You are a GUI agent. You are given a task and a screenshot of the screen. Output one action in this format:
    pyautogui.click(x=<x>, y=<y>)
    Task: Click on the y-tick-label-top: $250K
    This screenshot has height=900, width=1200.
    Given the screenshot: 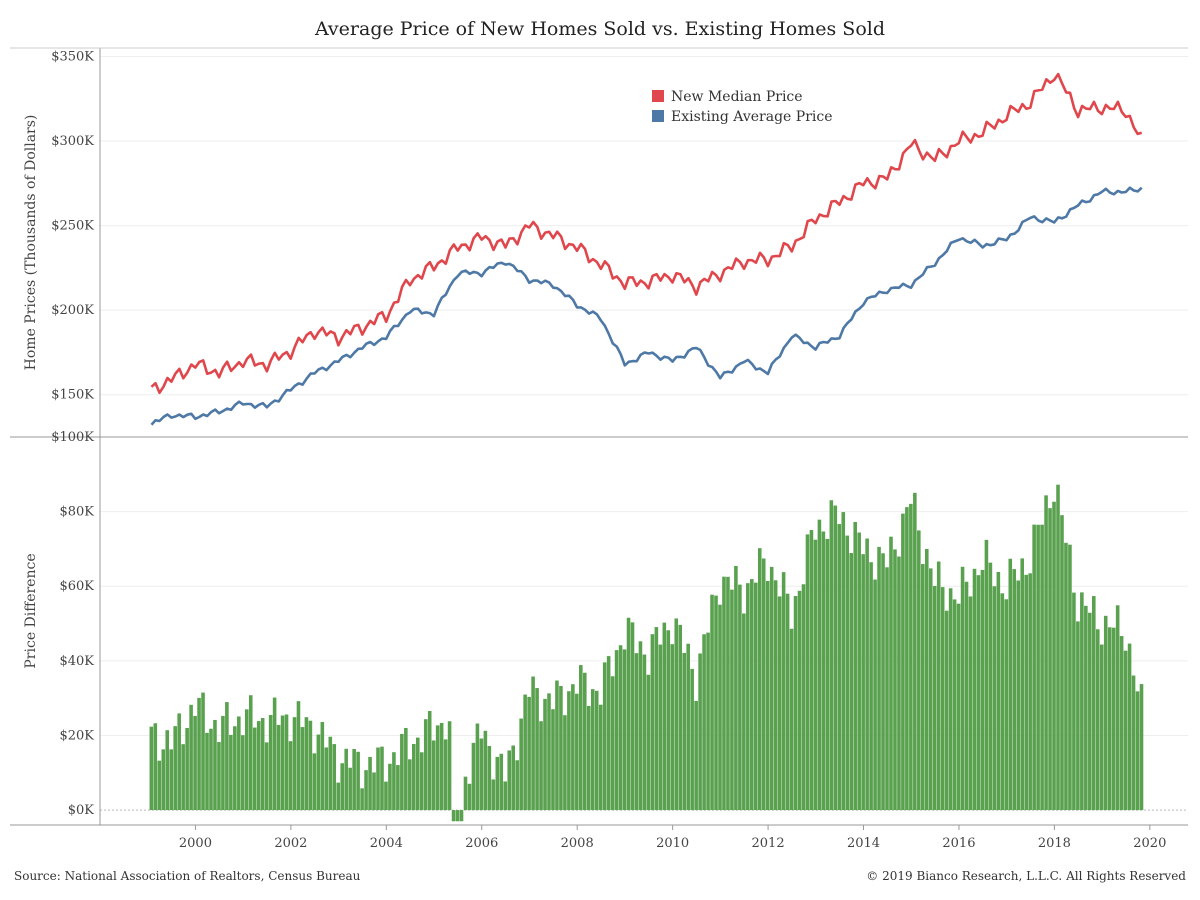 What is the action you would take?
    pyautogui.click(x=72, y=226)
    